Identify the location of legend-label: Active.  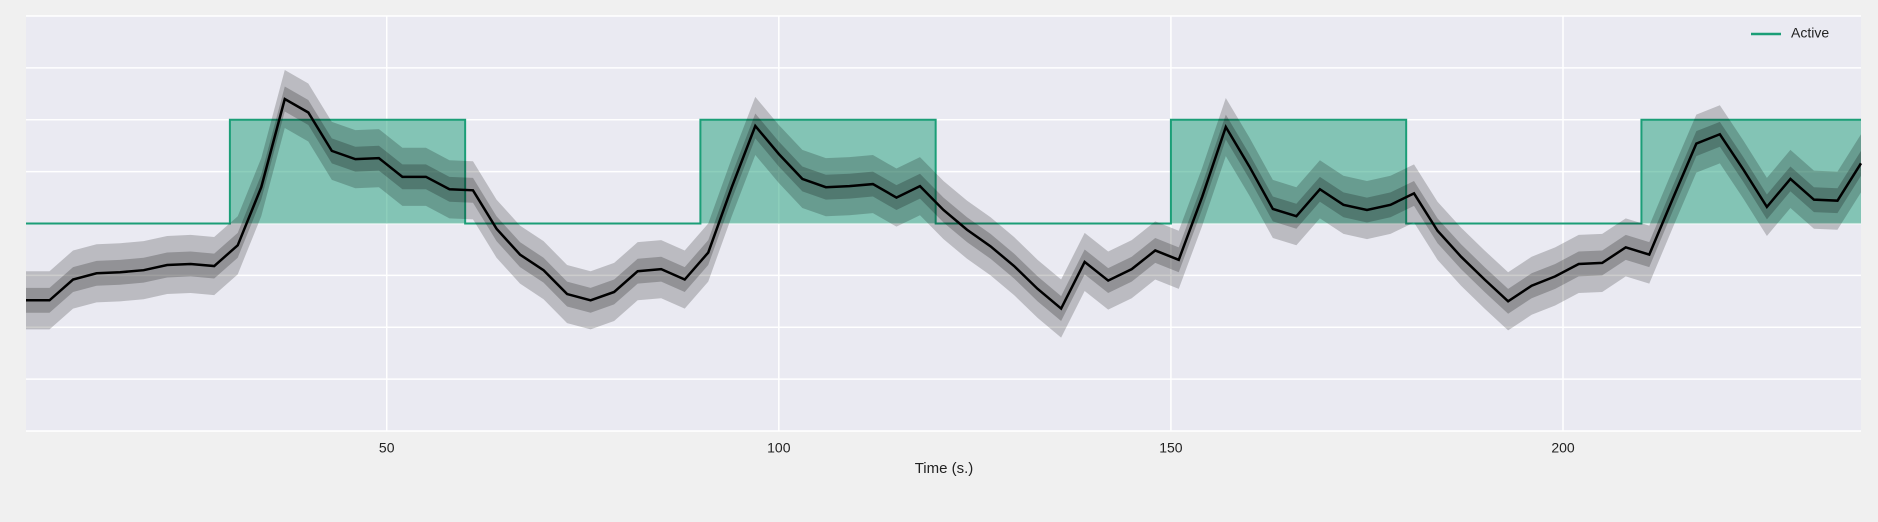
(1810, 33).